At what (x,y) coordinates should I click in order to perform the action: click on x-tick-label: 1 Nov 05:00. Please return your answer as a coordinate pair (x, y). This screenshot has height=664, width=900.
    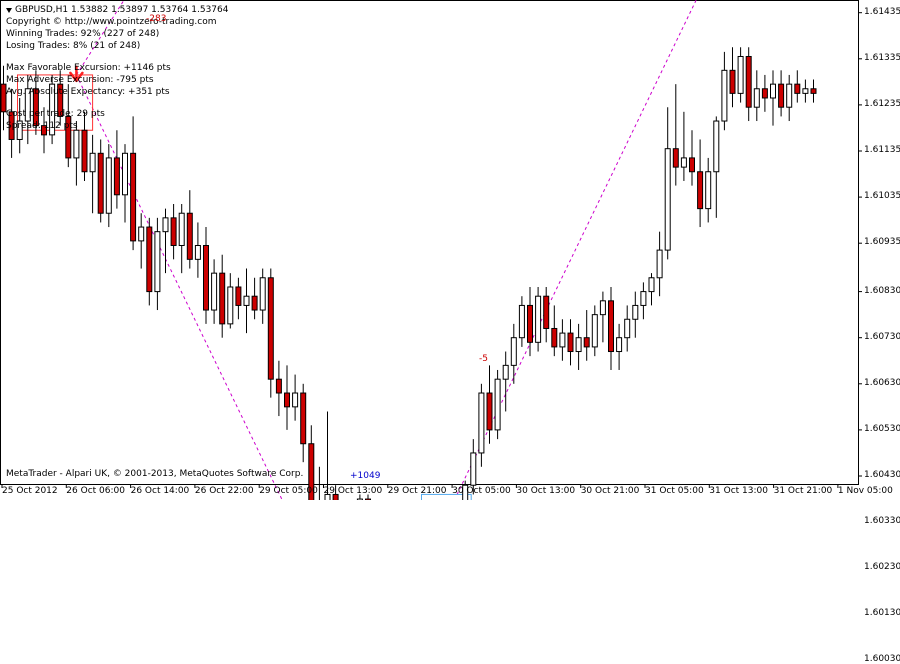
    Looking at the image, I should click on (865, 491).